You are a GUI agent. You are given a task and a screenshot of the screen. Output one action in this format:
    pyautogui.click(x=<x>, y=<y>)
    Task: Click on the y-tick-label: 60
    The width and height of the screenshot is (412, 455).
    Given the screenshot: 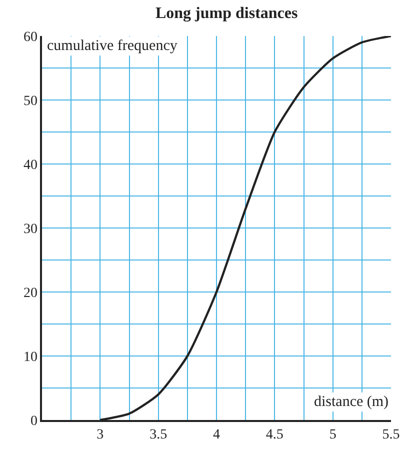 What is the action you would take?
    pyautogui.click(x=30, y=37)
    